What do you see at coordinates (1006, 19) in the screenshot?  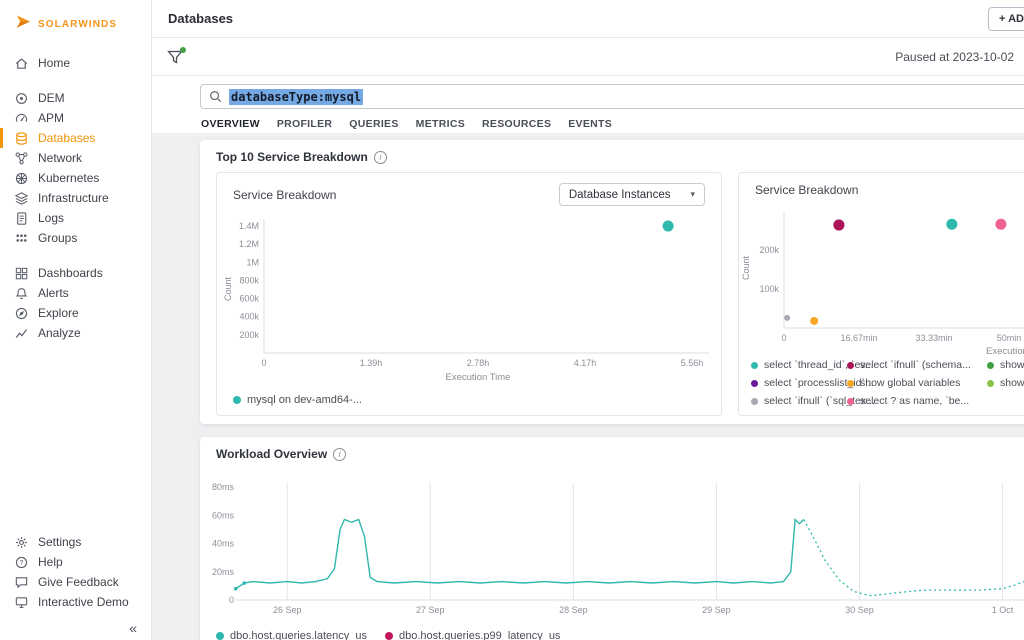 I see `add-button: + ADD` at bounding box center [1006, 19].